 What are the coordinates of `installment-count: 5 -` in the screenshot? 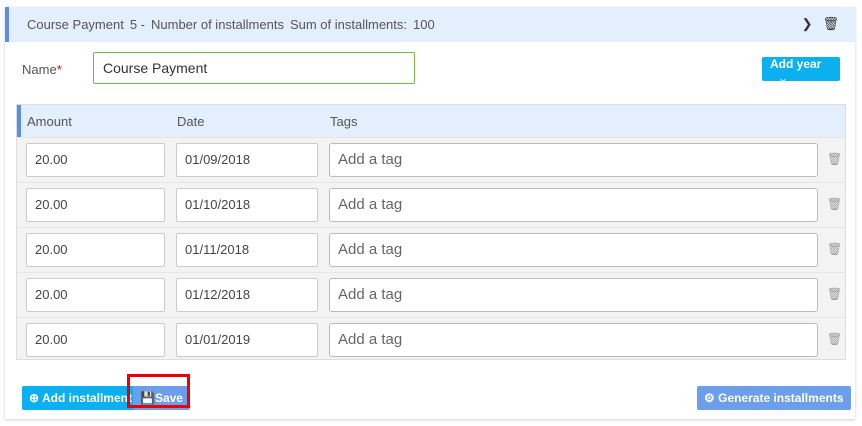 It's located at (137, 24).